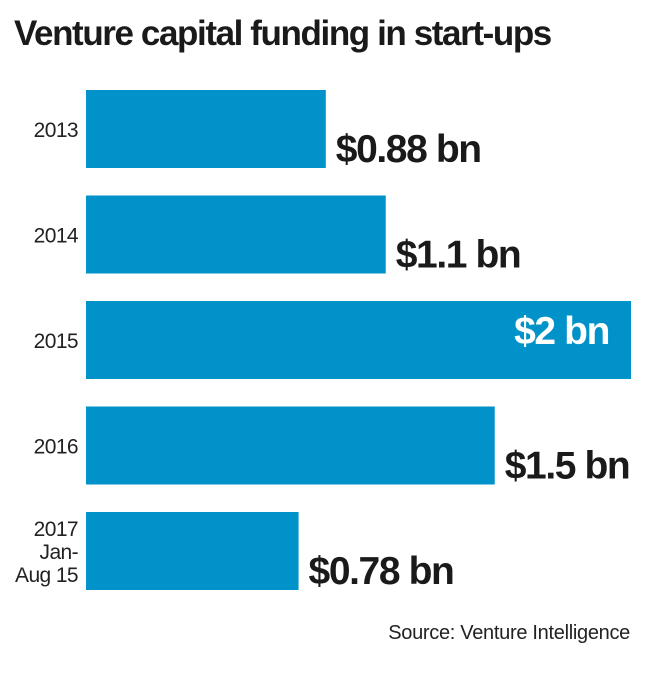 The height and width of the screenshot is (694, 654). I want to click on chart-title: Venture capital funding in start-ups, so click(283, 33).